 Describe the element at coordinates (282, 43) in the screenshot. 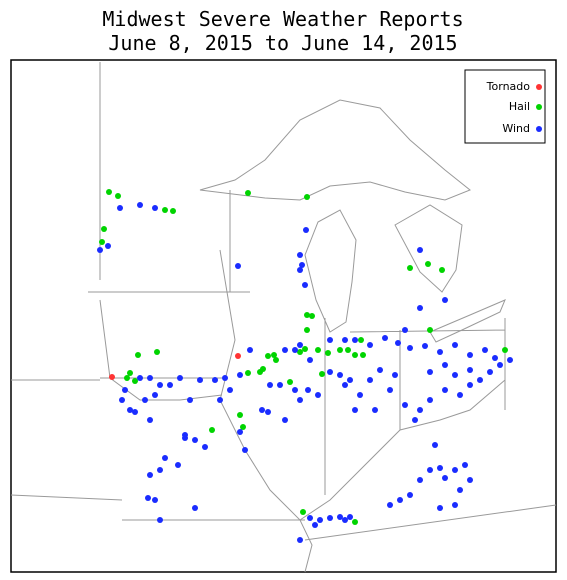

I see `subtitle: June 8, 2015 to June 14, 2015` at that location.